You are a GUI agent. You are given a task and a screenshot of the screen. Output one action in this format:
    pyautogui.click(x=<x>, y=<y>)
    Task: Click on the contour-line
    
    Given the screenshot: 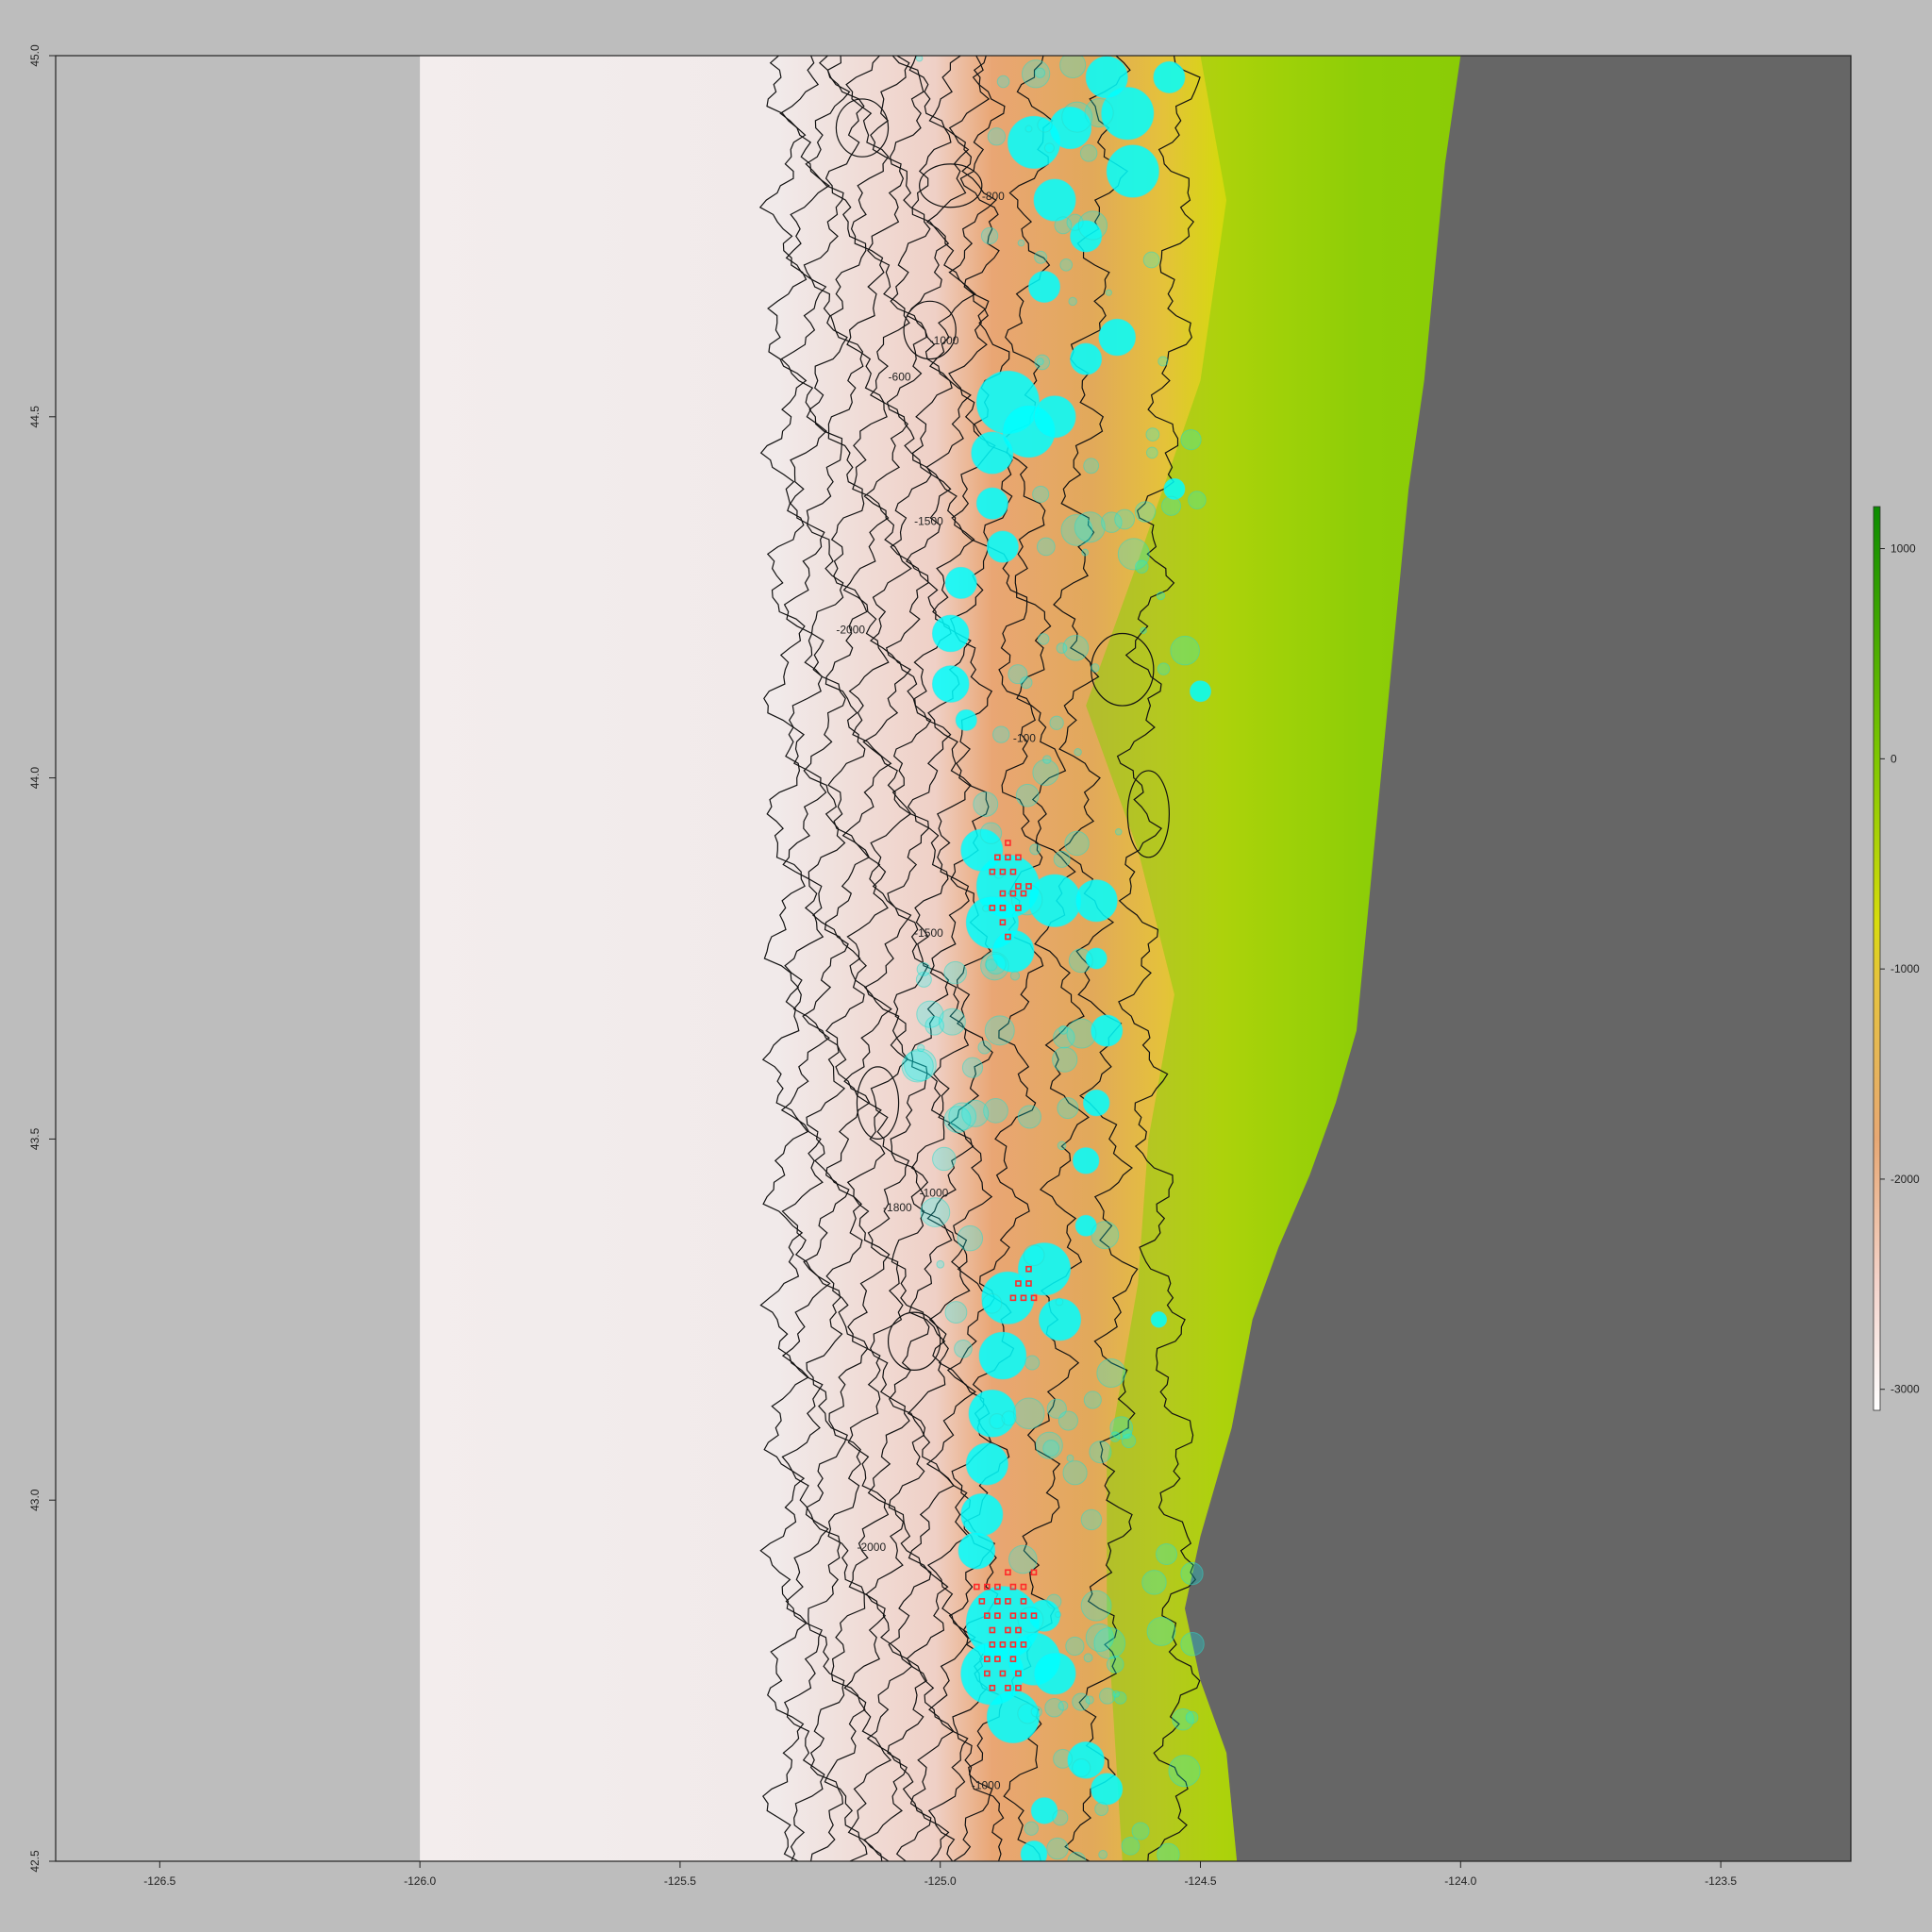 What is the action you would take?
    pyautogui.click(x=1001, y=959)
    